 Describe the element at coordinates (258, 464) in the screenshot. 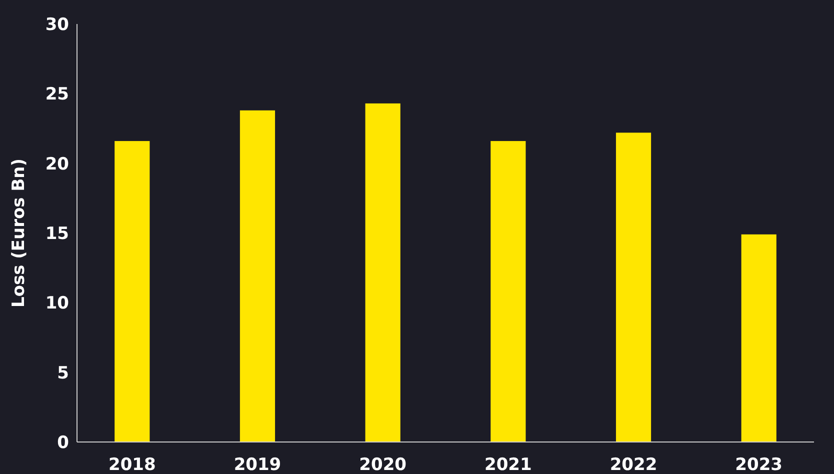

I see `x-tick-label: 2019` at that location.